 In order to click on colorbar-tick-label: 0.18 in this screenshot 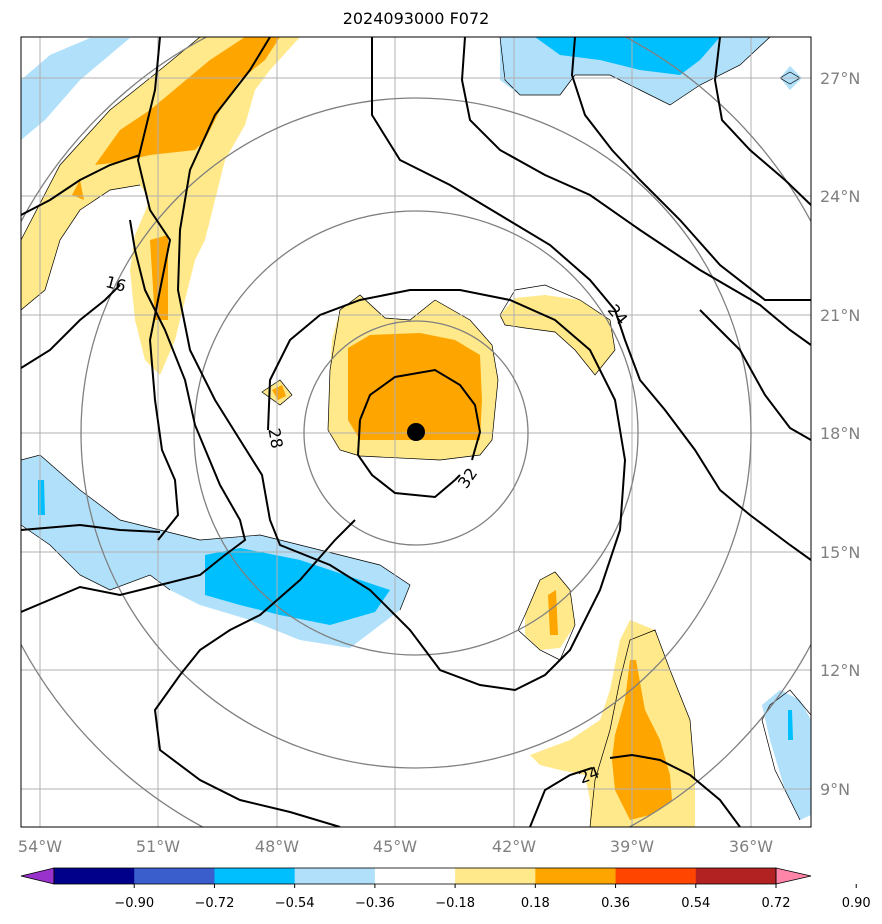, I will do `click(535, 903)`.